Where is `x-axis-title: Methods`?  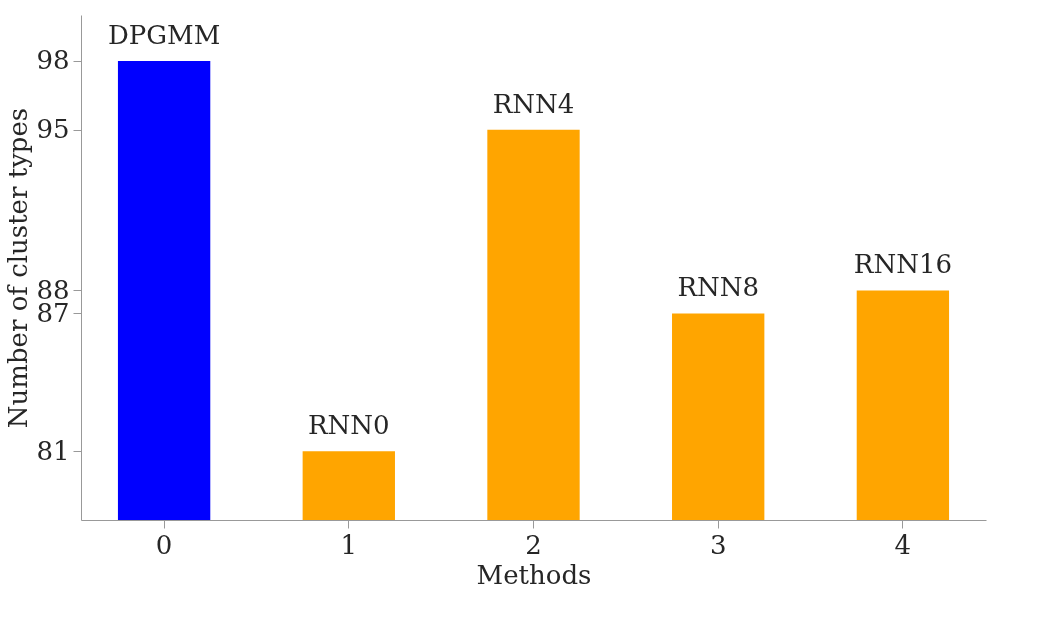
x-axis-title: Methods is located at coordinates (534, 574).